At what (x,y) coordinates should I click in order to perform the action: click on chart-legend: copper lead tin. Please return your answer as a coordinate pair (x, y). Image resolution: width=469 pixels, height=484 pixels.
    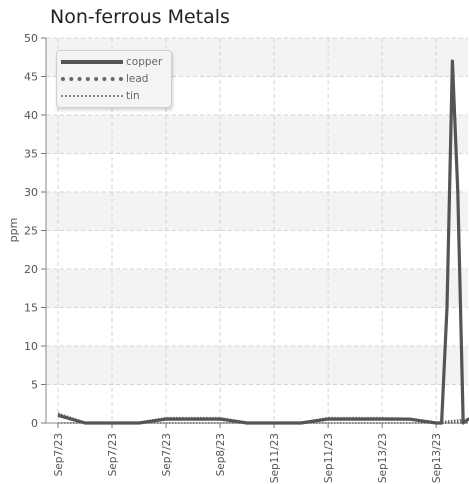
    Looking at the image, I should click on (114, 79).